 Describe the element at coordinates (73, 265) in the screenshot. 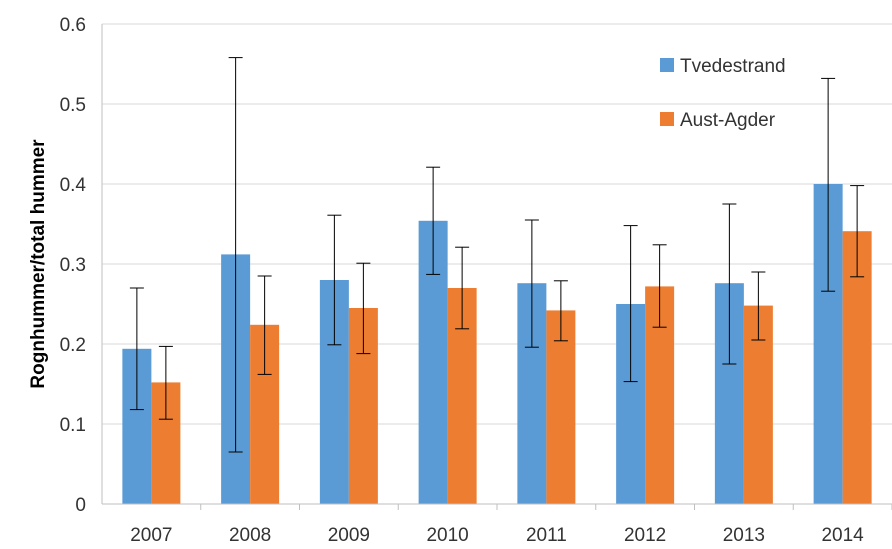

I see `y-tick-label: 0.3` at that location.